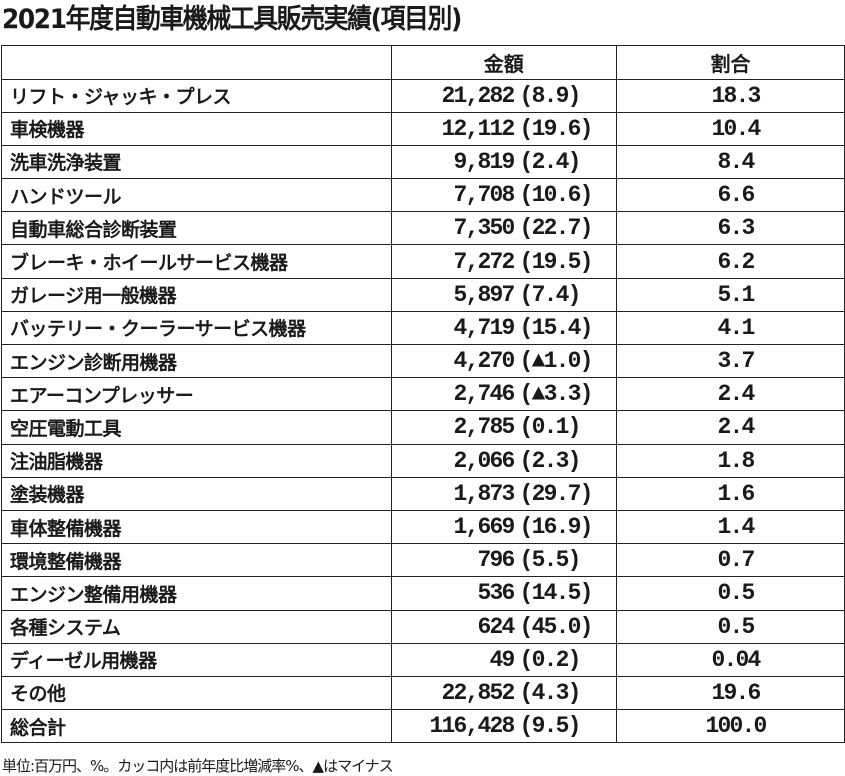  I want to click on share-cell: 5.1, so click(730, 294).